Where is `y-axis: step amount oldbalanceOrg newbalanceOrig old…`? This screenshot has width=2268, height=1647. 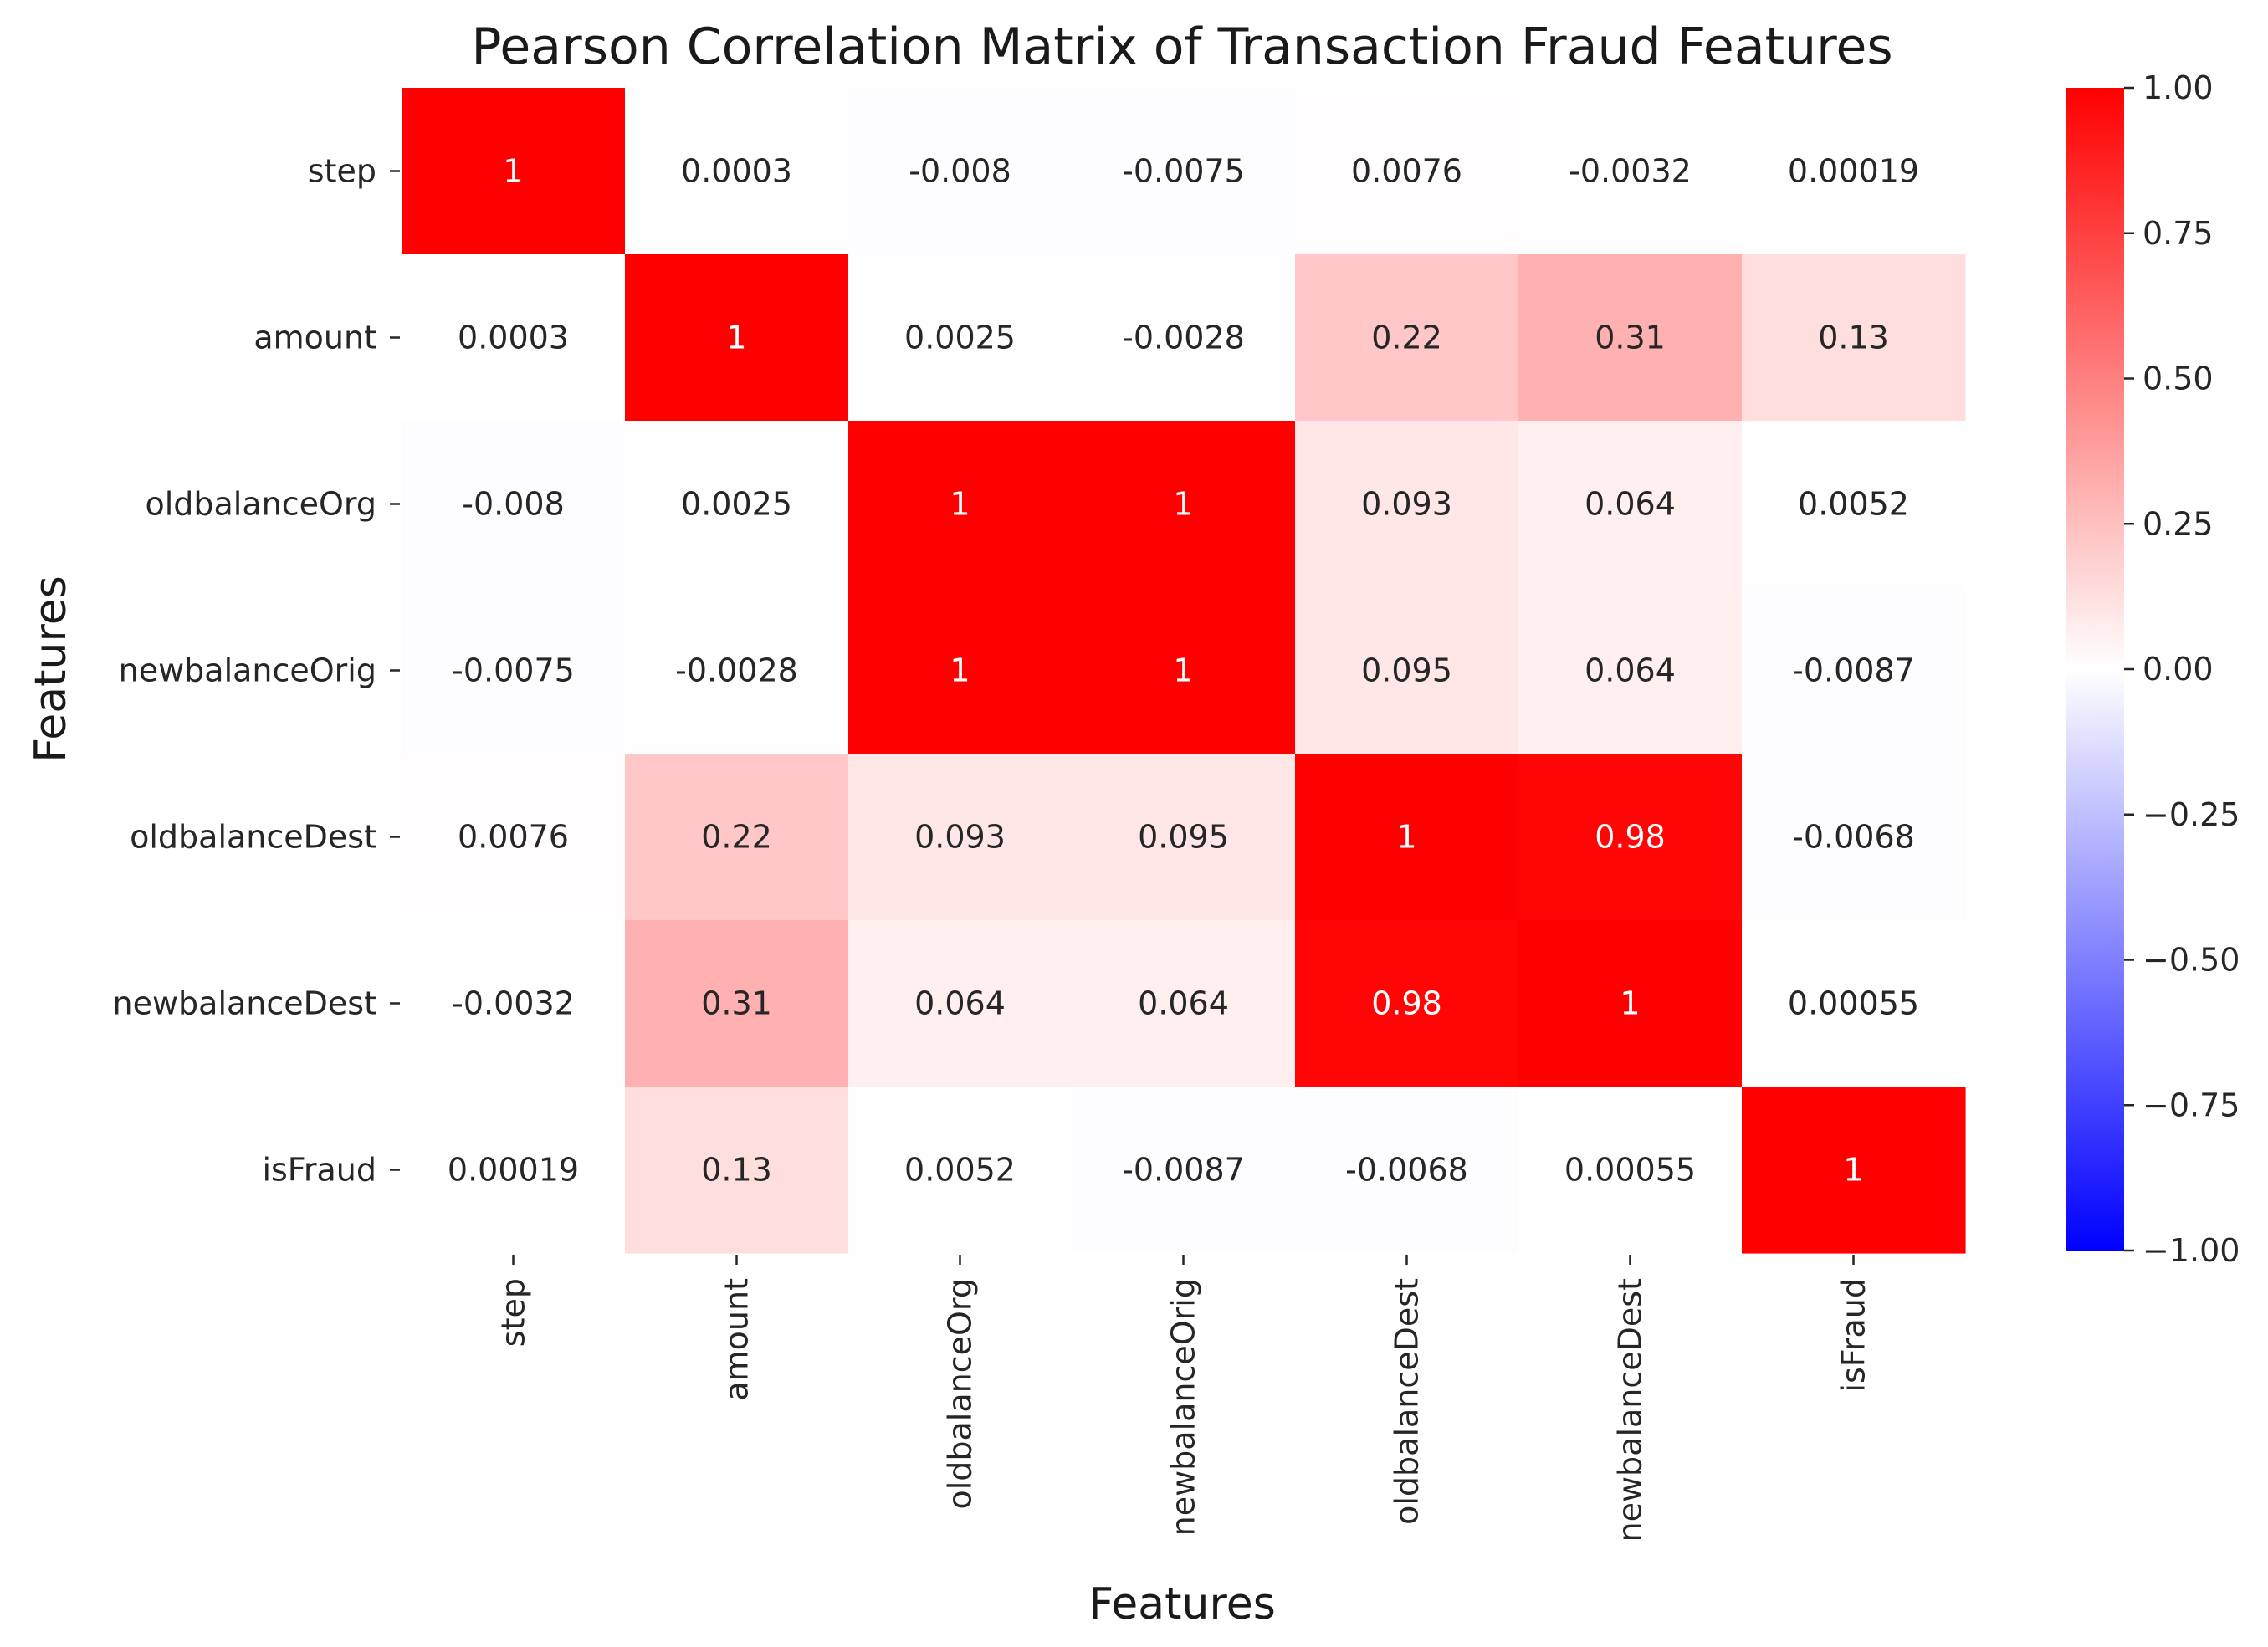
y-axis: step amount oldbalanceOrg newbalanceOrig old… is located at coordinates (256, 671).